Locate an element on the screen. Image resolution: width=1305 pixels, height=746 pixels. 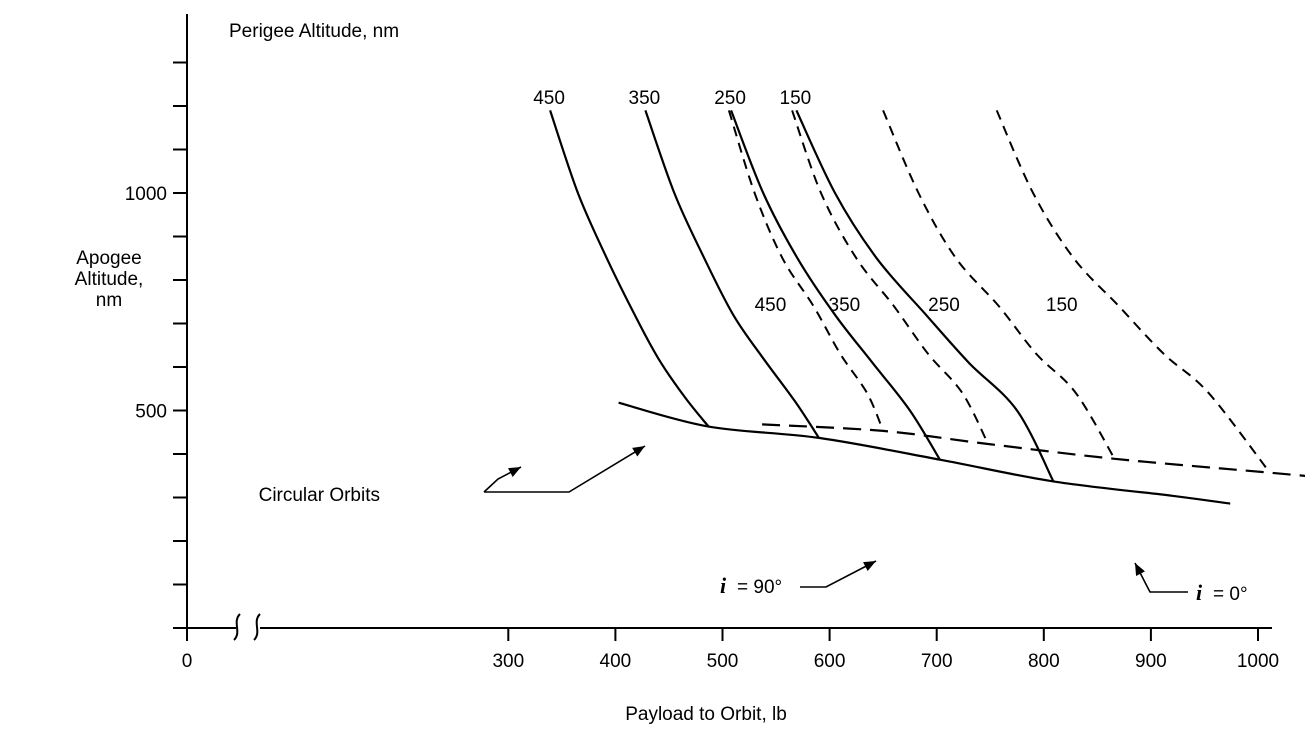
i90-perigee-350-label: 350 is located at coordinates (645, 98).